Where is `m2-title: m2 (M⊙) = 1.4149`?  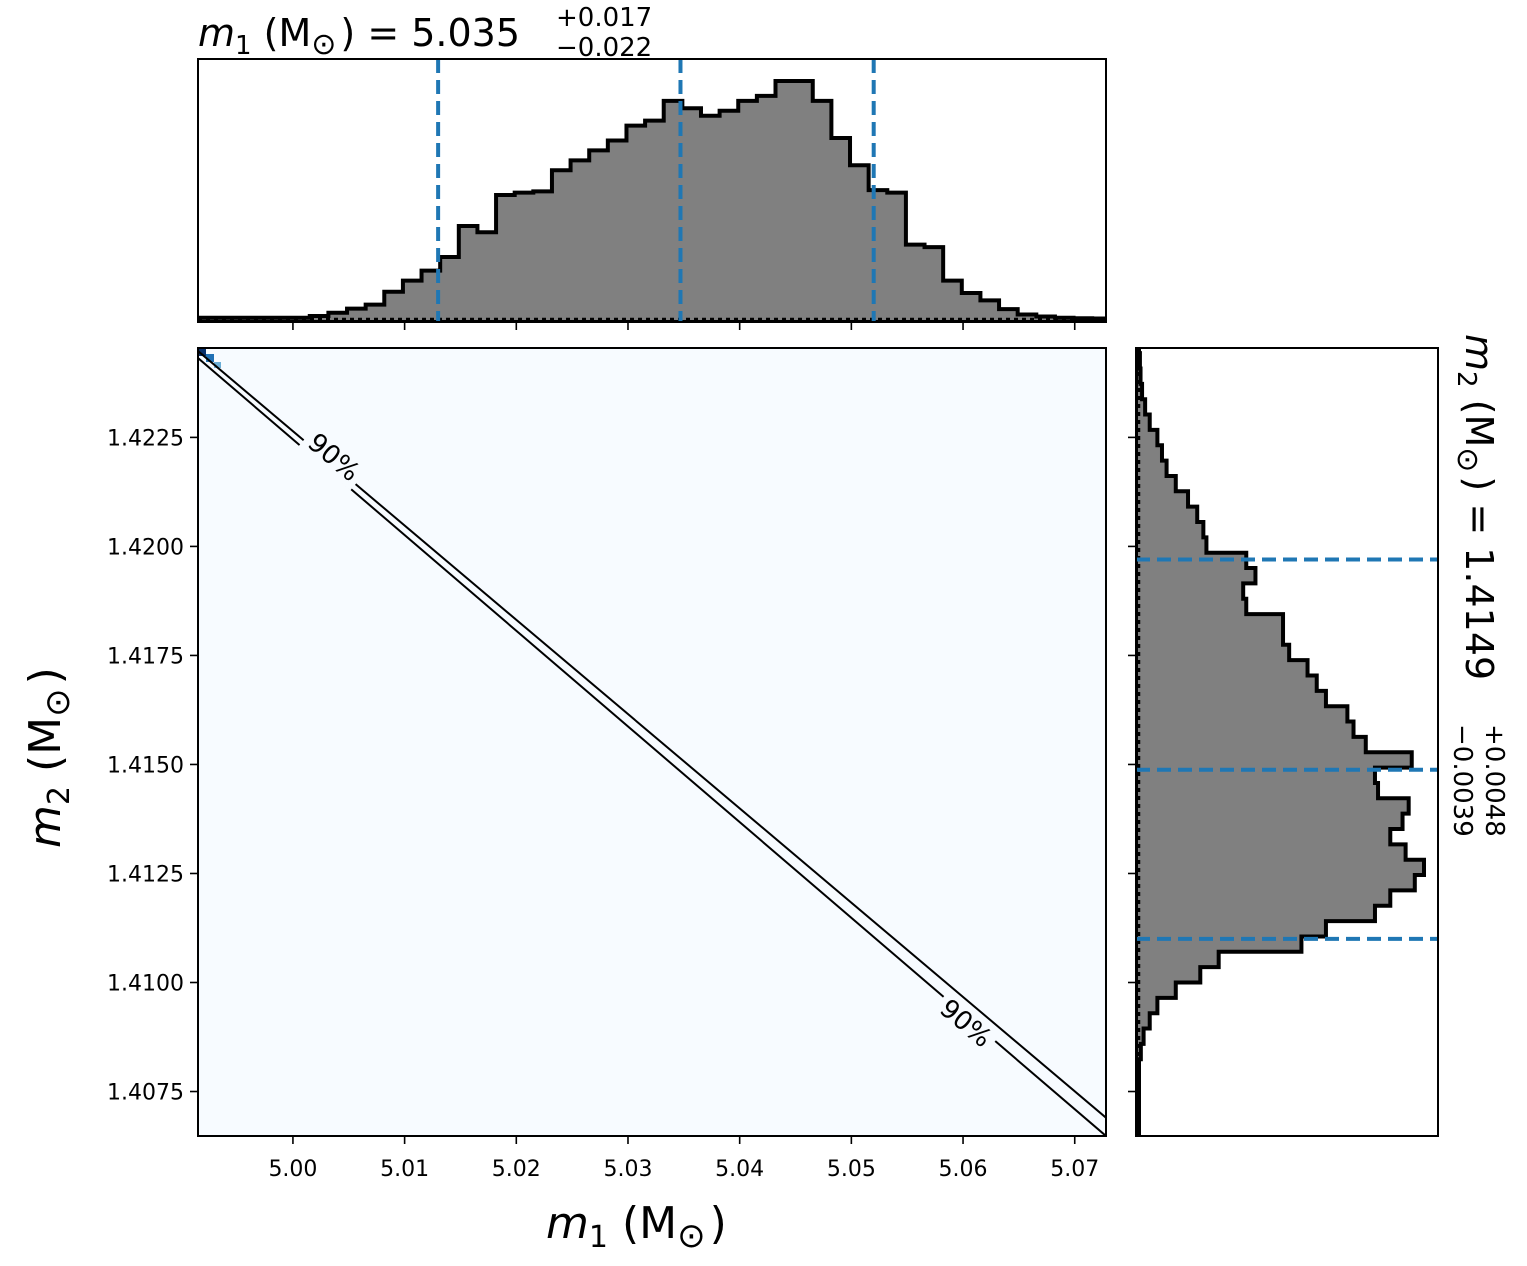
m2-title: m2 (M⊙) = 1.4149 is located at coordinates (1475, 507).